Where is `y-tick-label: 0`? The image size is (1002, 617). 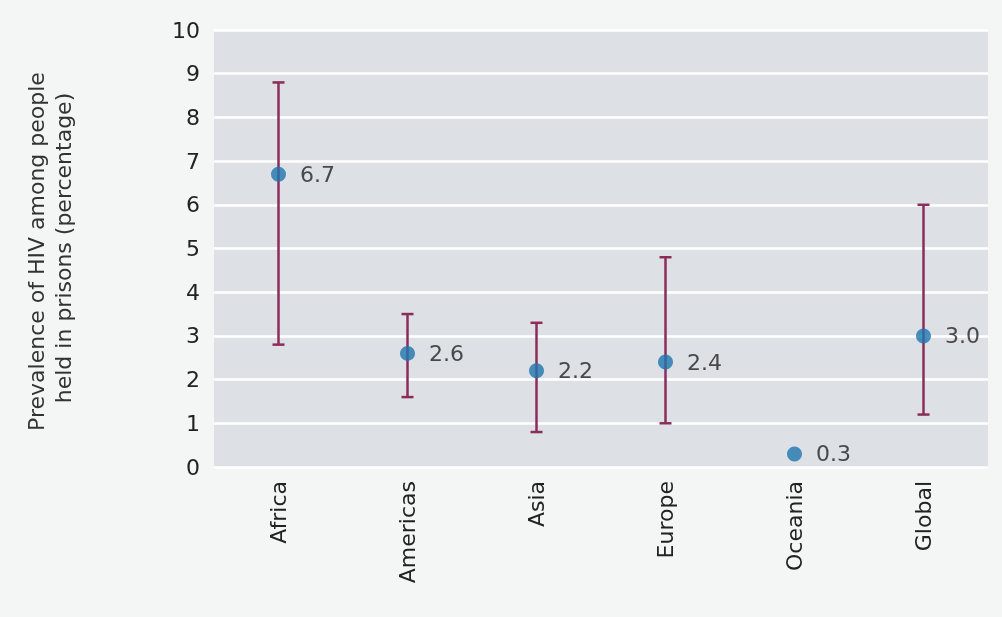
y-tick-label: 0 is located at coordinates (193, 467).